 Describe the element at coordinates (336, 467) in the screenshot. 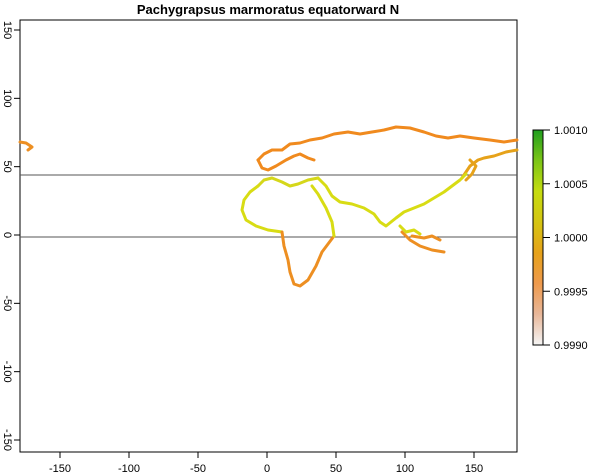

I see `x-tick-label: 50` at that location.